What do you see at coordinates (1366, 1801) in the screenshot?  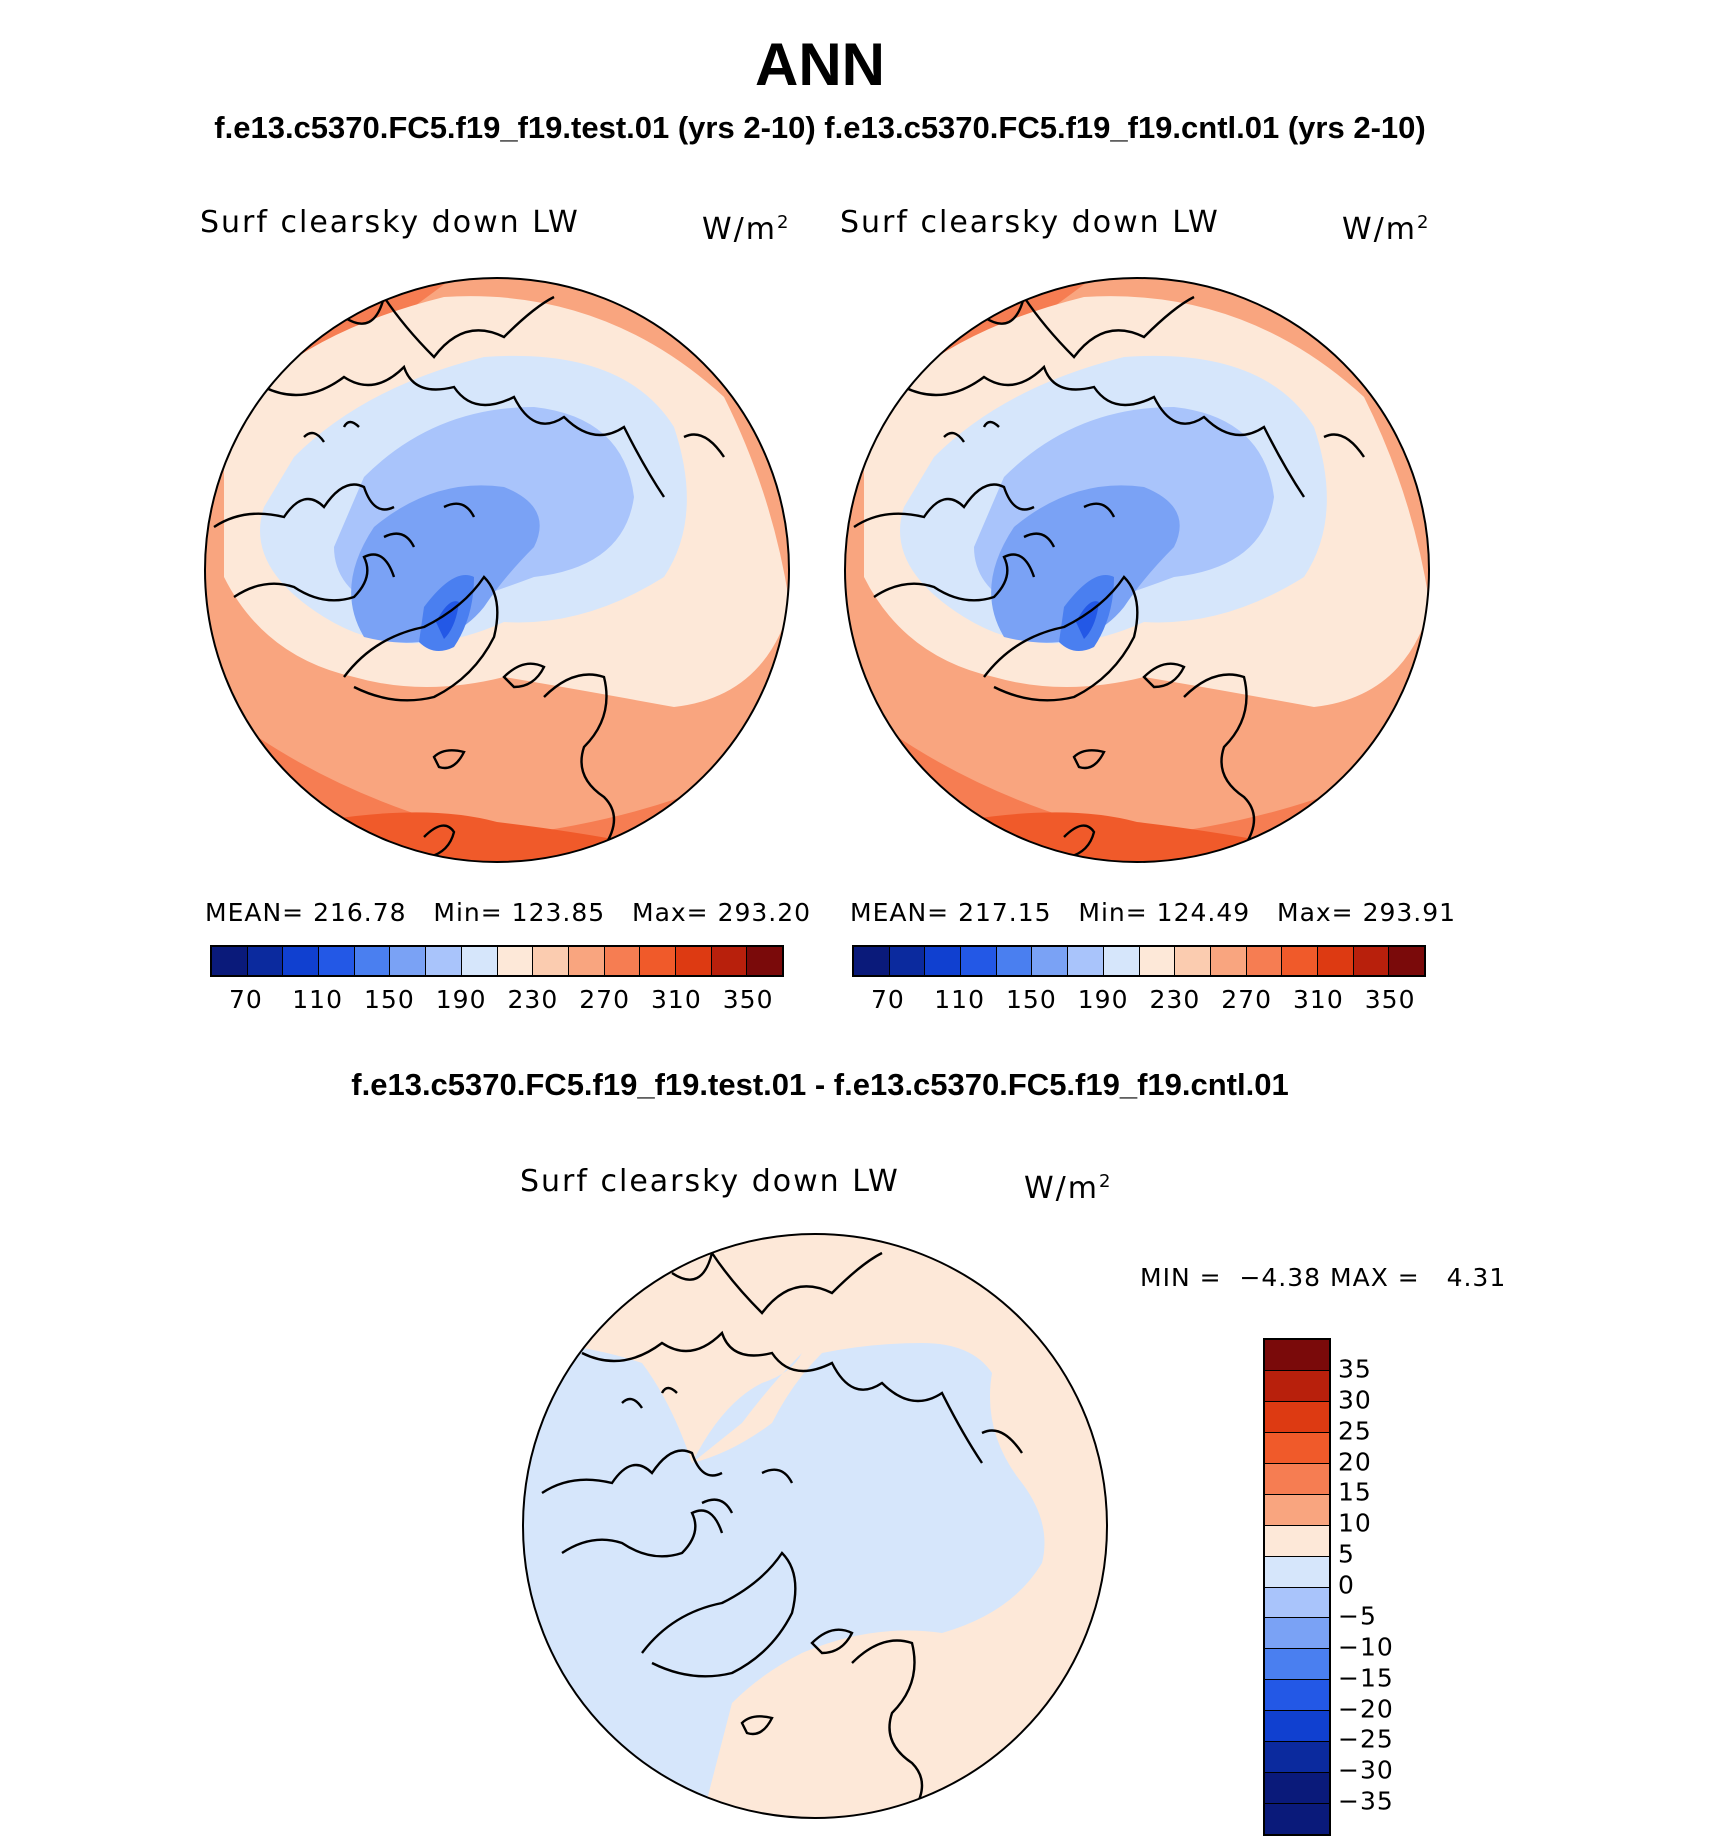 I see `colorbar-tick-label: −35` at bounding box center [1366, 1801].